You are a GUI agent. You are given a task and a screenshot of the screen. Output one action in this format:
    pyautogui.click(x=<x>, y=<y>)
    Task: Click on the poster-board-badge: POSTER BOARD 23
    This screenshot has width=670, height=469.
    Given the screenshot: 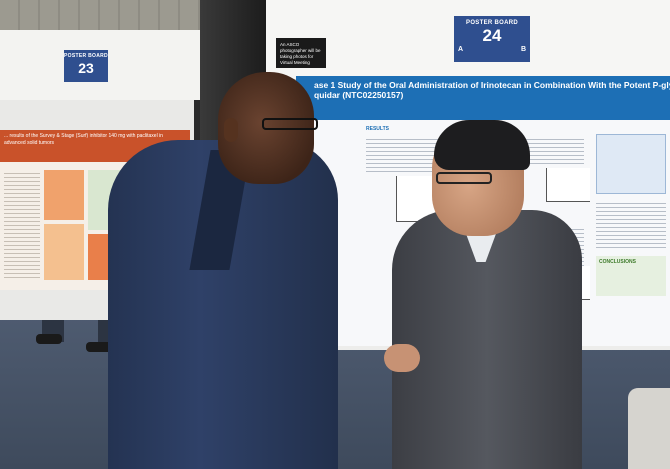 What is the action you would take?
    pyautogui.click(x=86, y=66)
    